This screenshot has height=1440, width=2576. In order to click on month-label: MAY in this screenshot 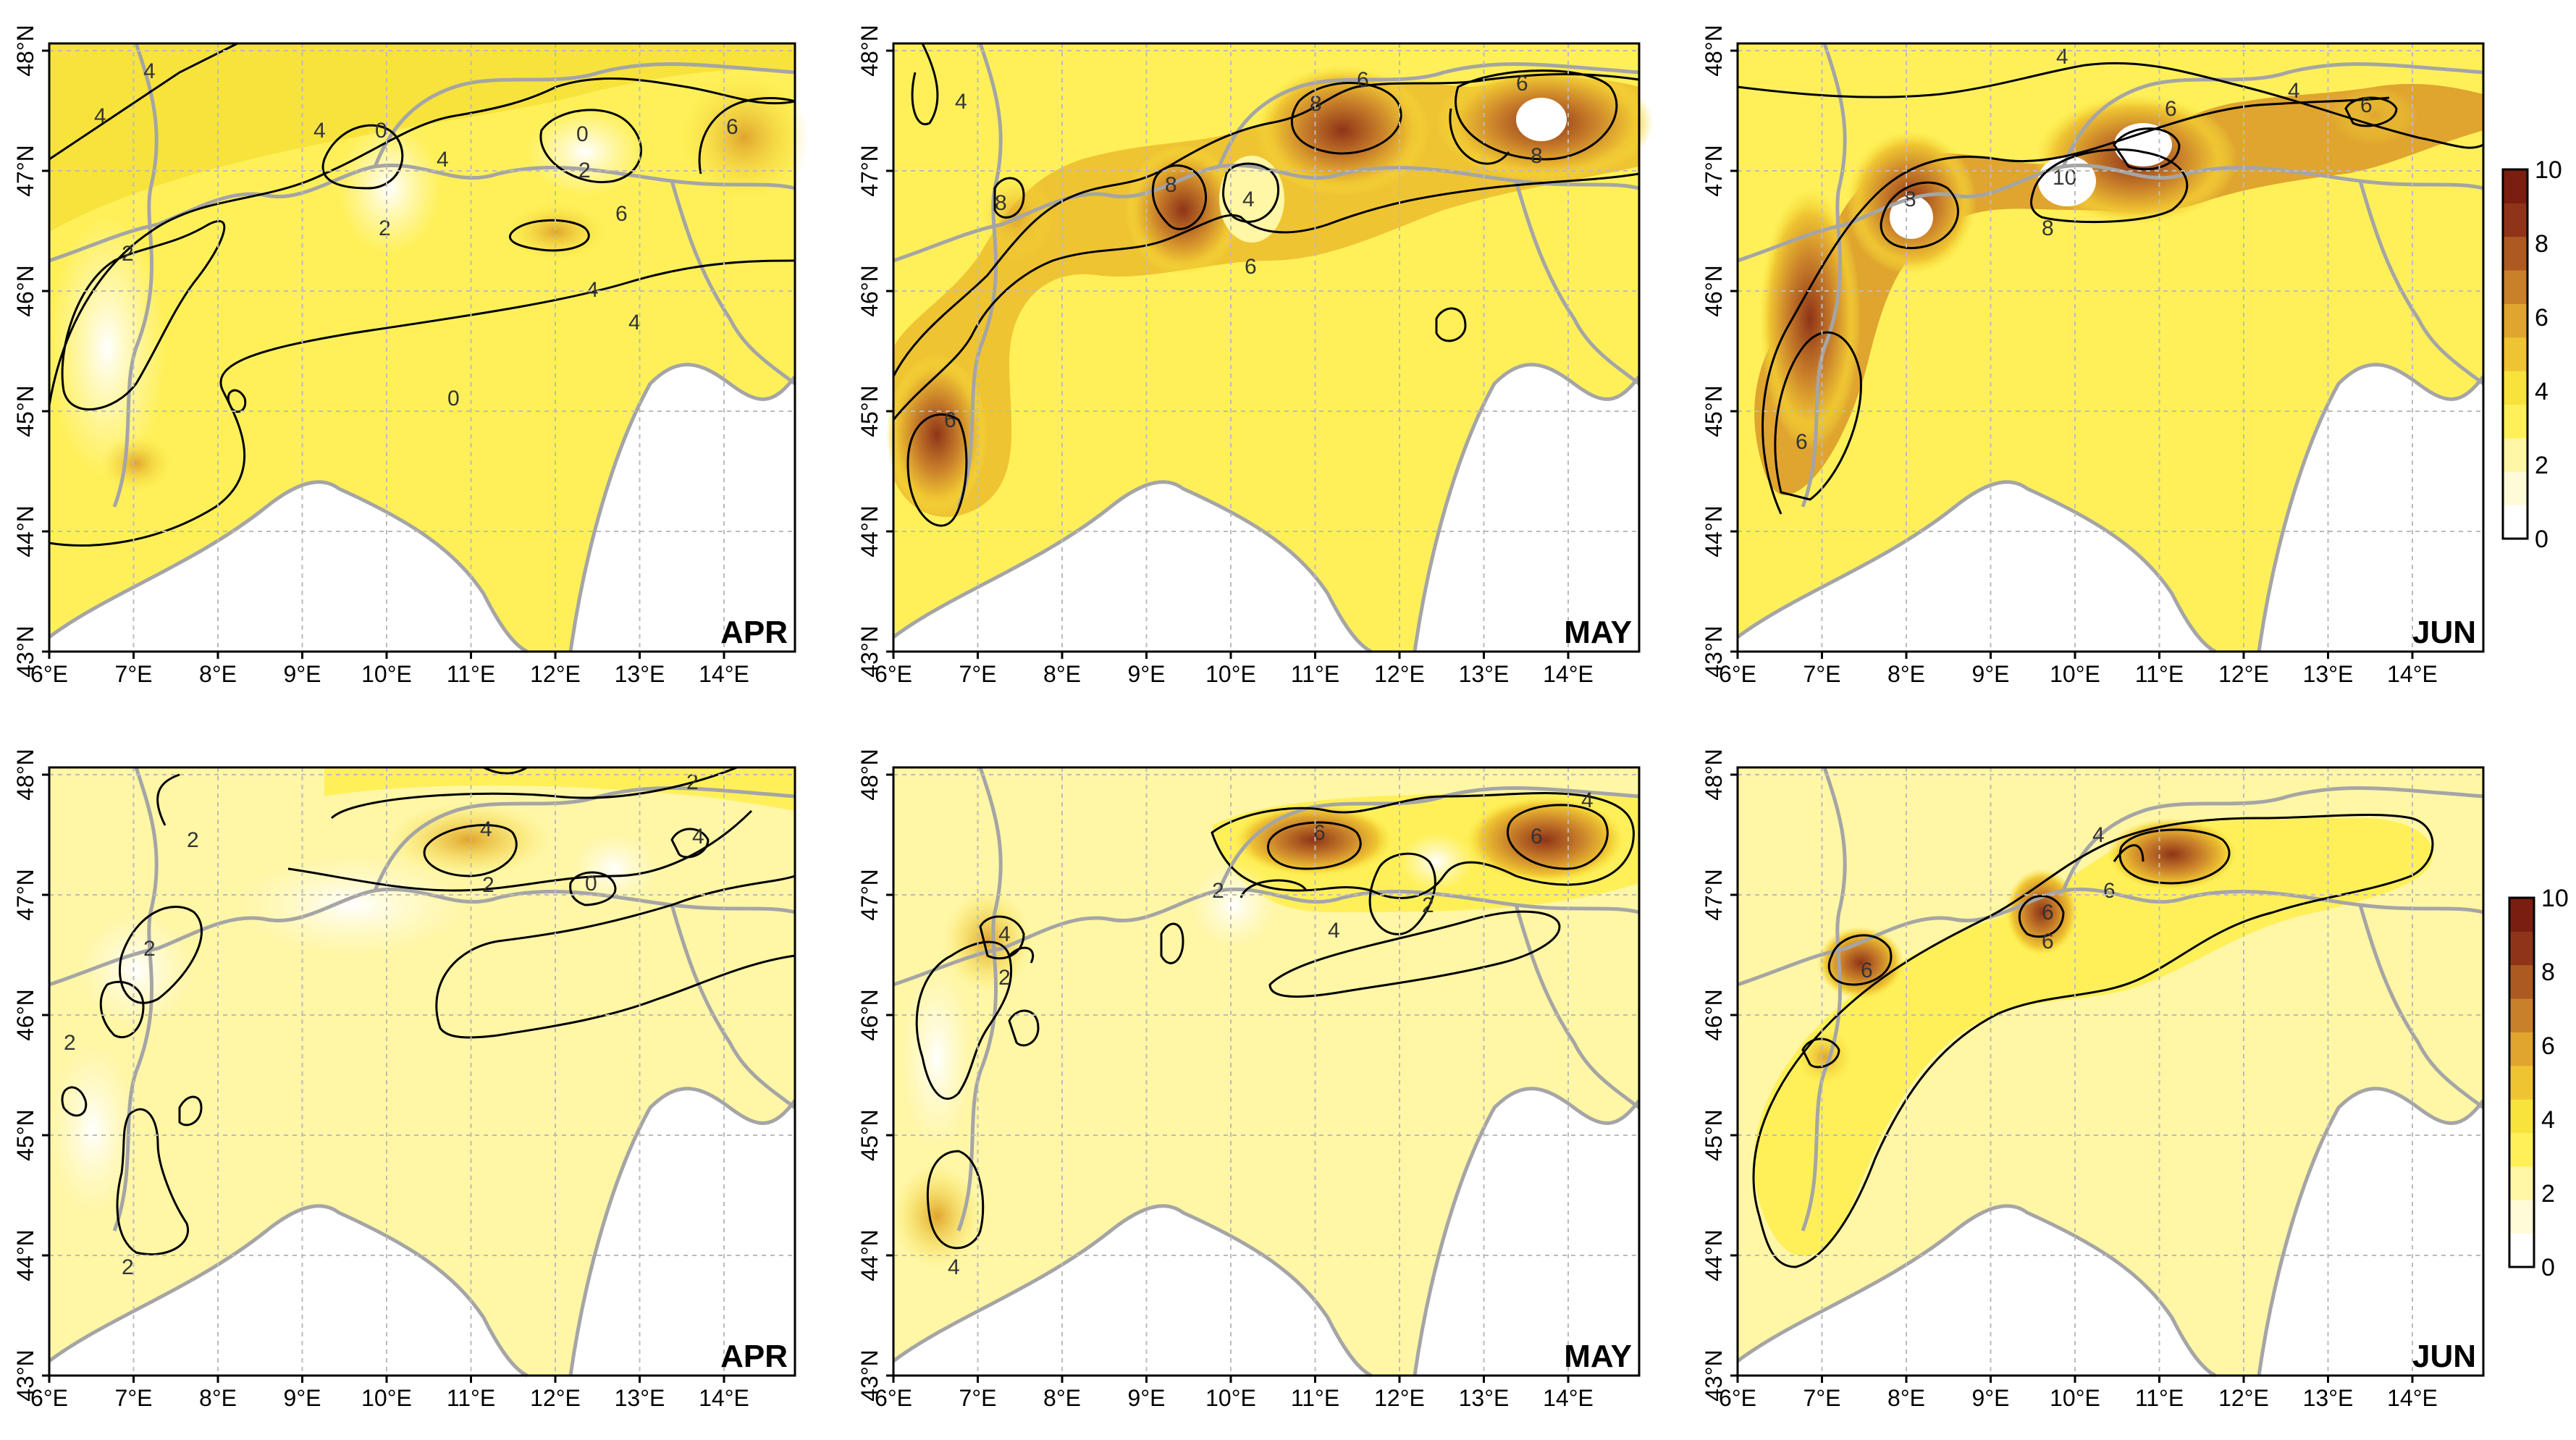, I will do `click(1598, 1356)`.